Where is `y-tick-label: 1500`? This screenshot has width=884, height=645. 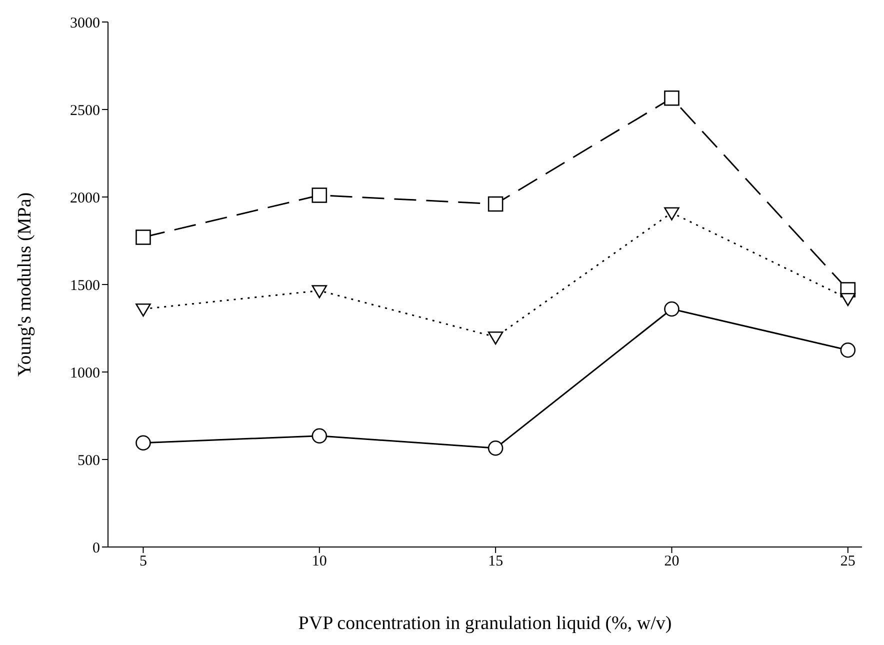 y-tick-label: 1500 is located at coordinates (85, 286).